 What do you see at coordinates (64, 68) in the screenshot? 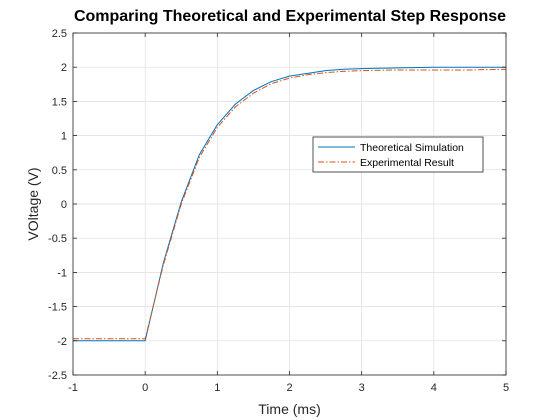
I see `y-tick-label: 2` at bounding box center [64, 68].